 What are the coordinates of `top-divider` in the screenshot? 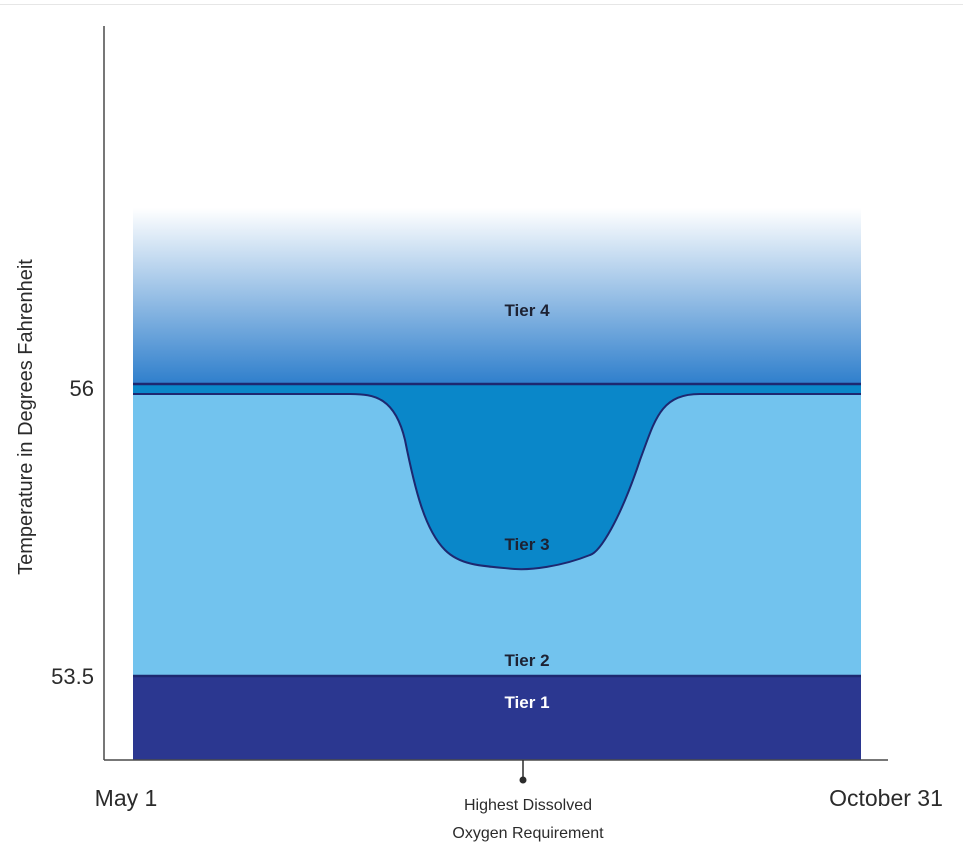 It's located at (481, 4).